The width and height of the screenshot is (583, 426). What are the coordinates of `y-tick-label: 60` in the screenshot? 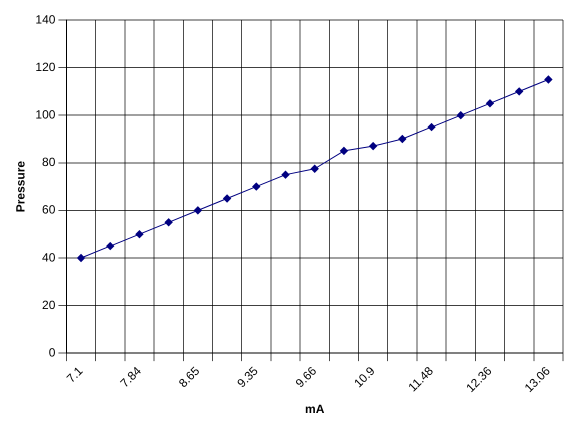 It's located at (49, 209).